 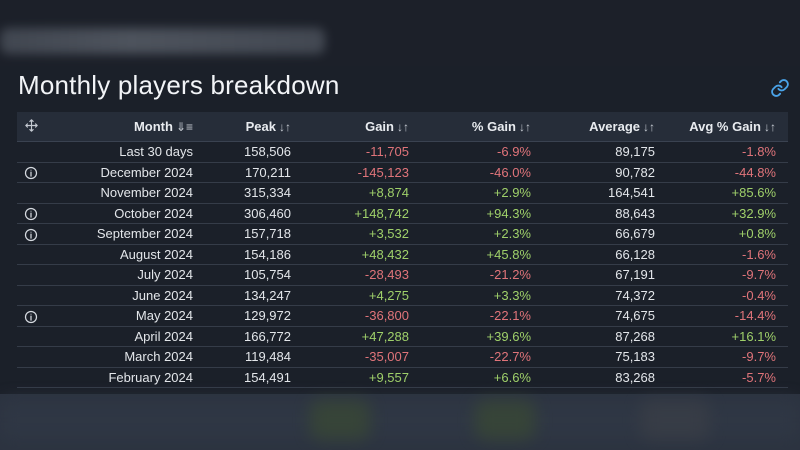 I want to click on peak-cell: 157,718, so click(x=254, y=234).